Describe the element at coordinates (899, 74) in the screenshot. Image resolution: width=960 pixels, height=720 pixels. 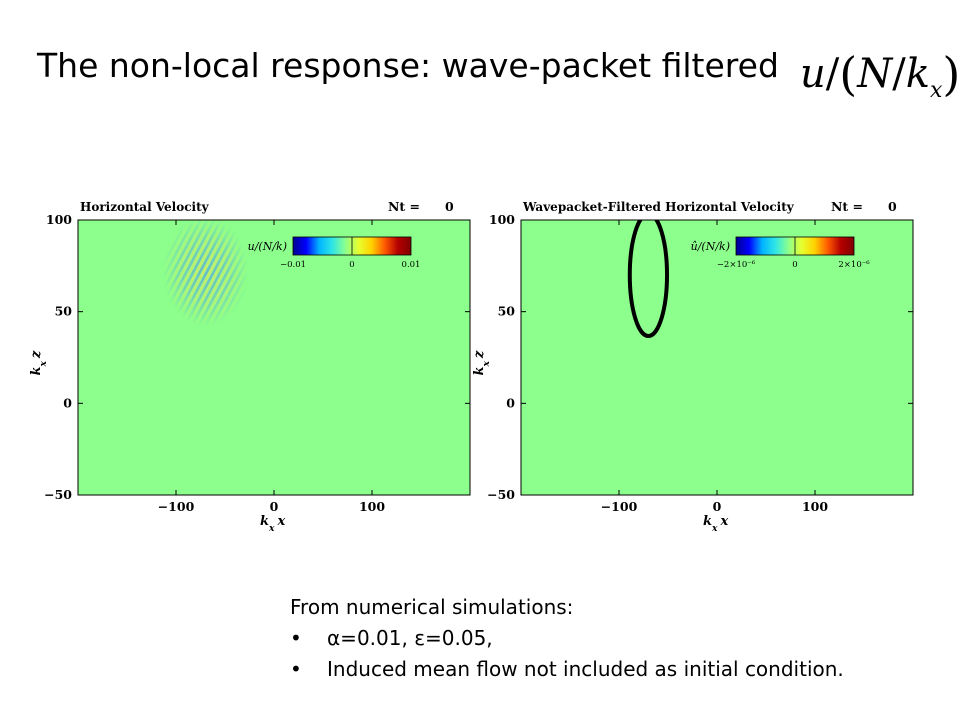
I see `formula-slash-2: /` at that location.